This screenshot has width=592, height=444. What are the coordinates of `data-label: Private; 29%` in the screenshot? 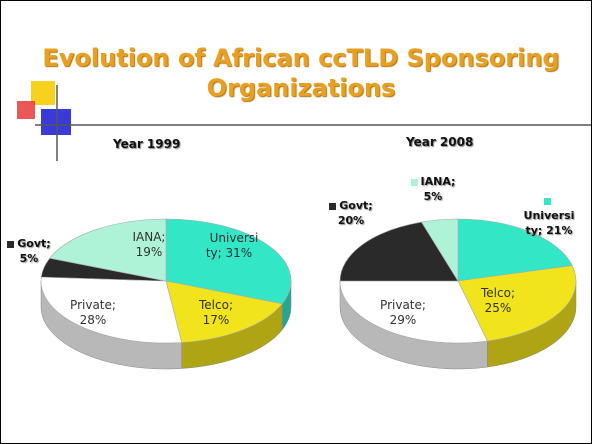 It's located at (403, 313).